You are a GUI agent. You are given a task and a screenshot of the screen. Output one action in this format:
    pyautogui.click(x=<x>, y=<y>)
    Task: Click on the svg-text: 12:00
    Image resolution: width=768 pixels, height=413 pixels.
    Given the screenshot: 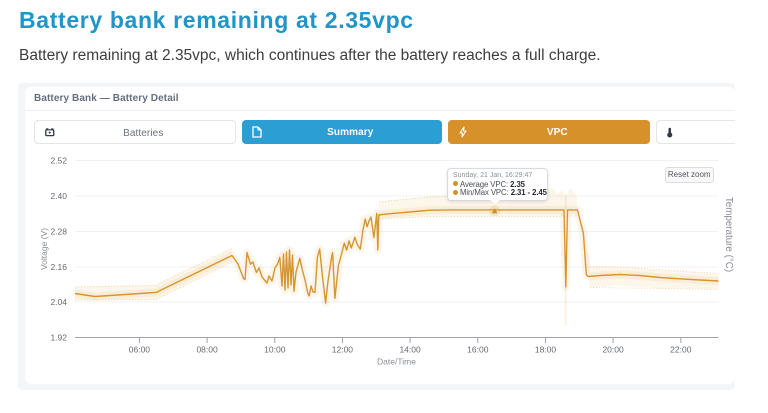 What is the action you would take?
    pyautogui.click(x=343, y=350)
    